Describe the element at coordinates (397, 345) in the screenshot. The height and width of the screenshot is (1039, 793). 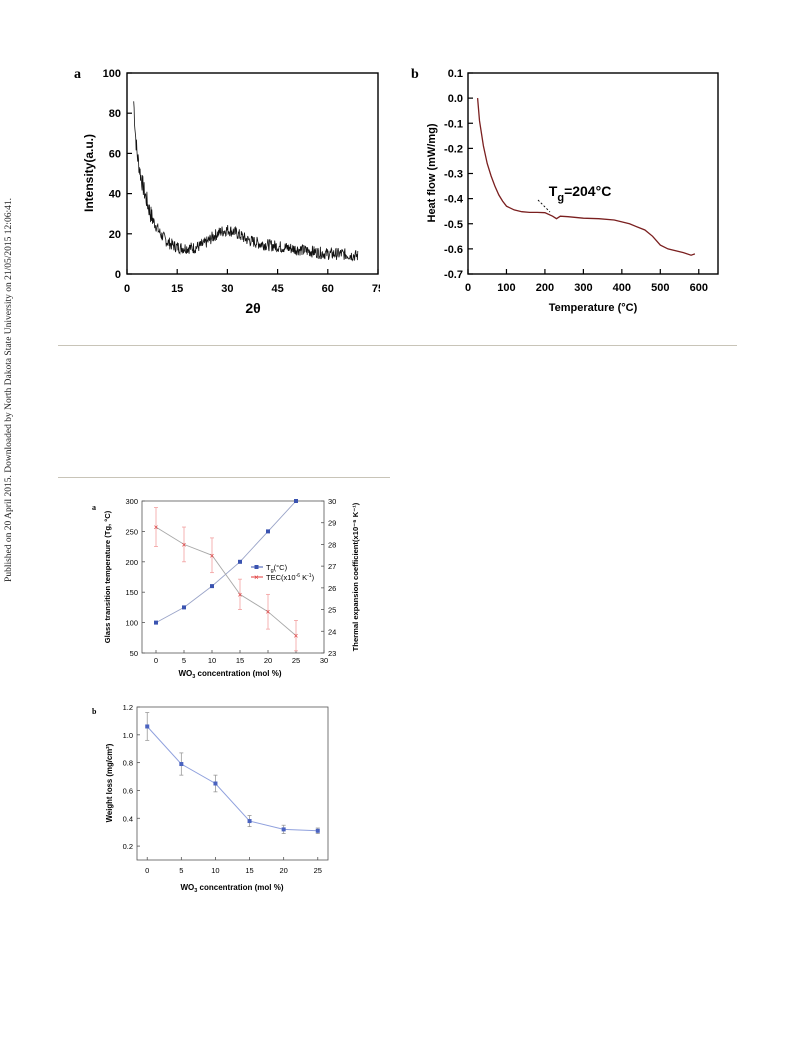
I see `section-divider-top` at that location.